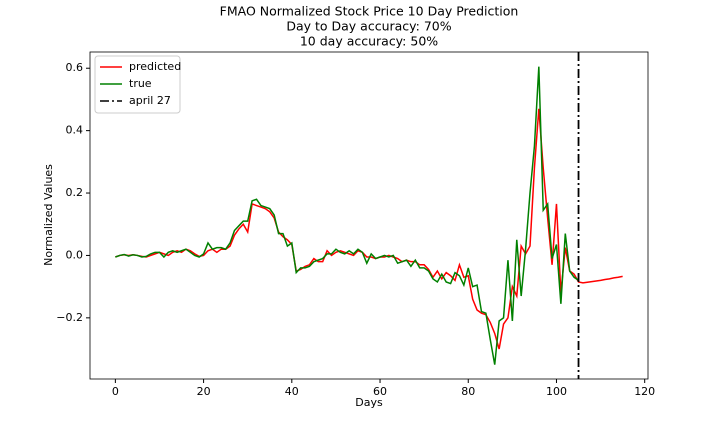  I want to click on y-axis-label: Normalized Values, so click(48, 215).